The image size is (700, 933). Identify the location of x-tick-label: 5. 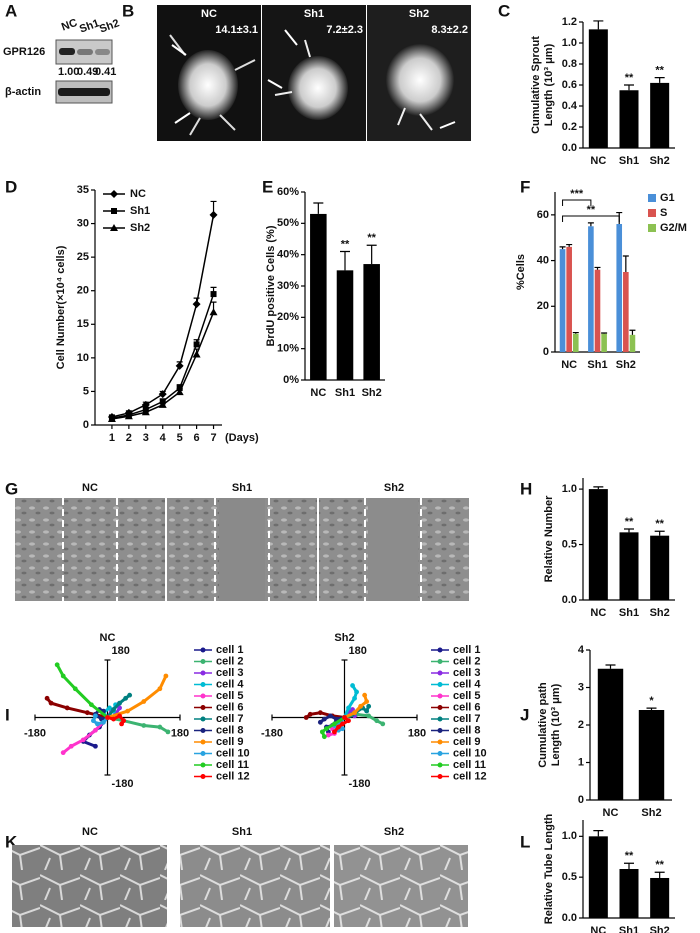
(180, 438).